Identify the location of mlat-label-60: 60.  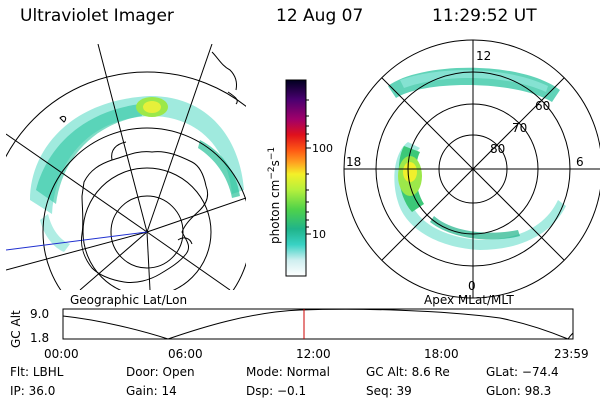
(542, 106).